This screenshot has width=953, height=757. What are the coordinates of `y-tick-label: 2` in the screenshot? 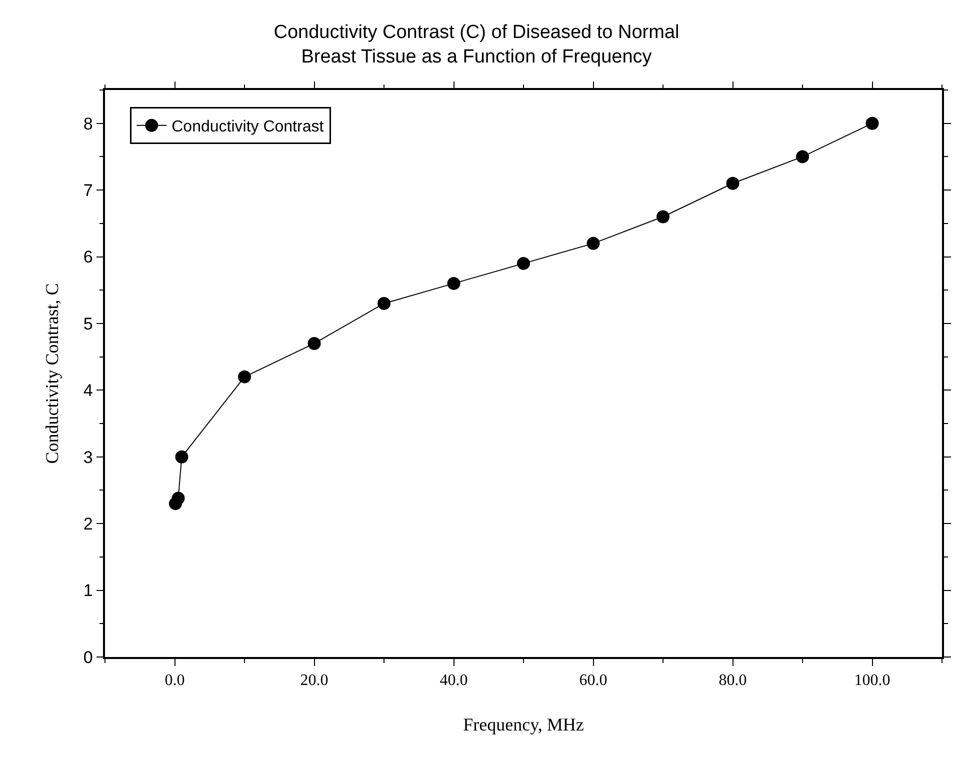 It's located at (88, 524).